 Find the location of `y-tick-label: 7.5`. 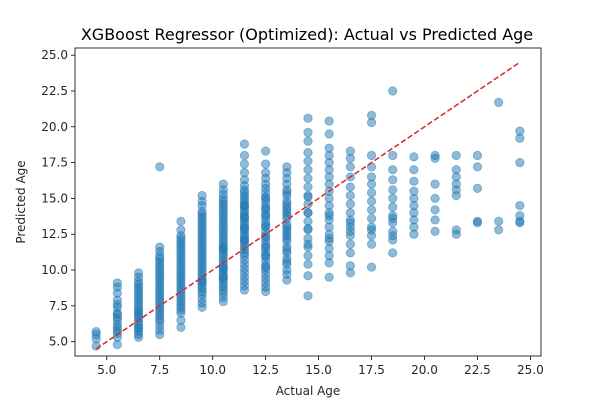

y-tick-label: 7.5 is located at coordinates (58, 306).